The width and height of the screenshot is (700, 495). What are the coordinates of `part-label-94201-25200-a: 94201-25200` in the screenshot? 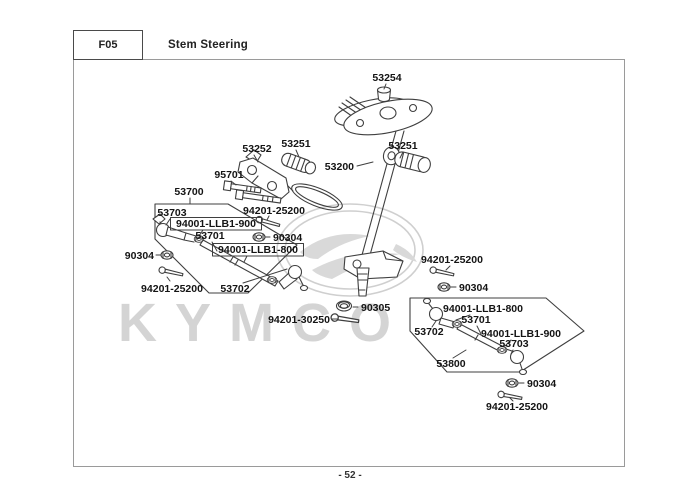 It's located at (274, 211).